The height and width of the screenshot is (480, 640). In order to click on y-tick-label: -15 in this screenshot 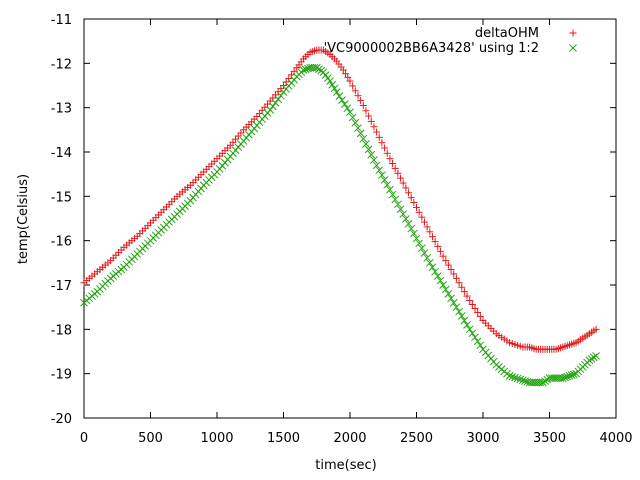, I will do `click(61, 197)`.